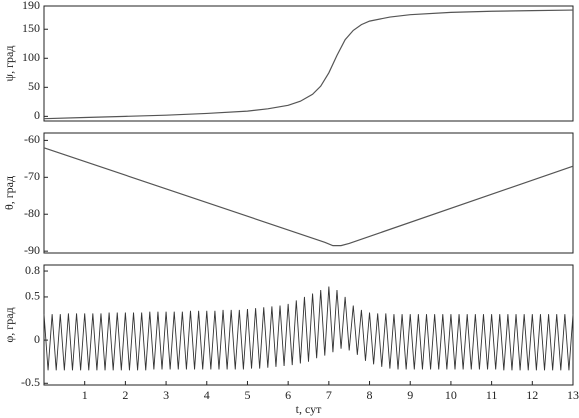 This screenshot has height=418, width=579. Describe the element at coordinates (31, 6) in the screenshot. I see `y-tick-label: 190` at that location.